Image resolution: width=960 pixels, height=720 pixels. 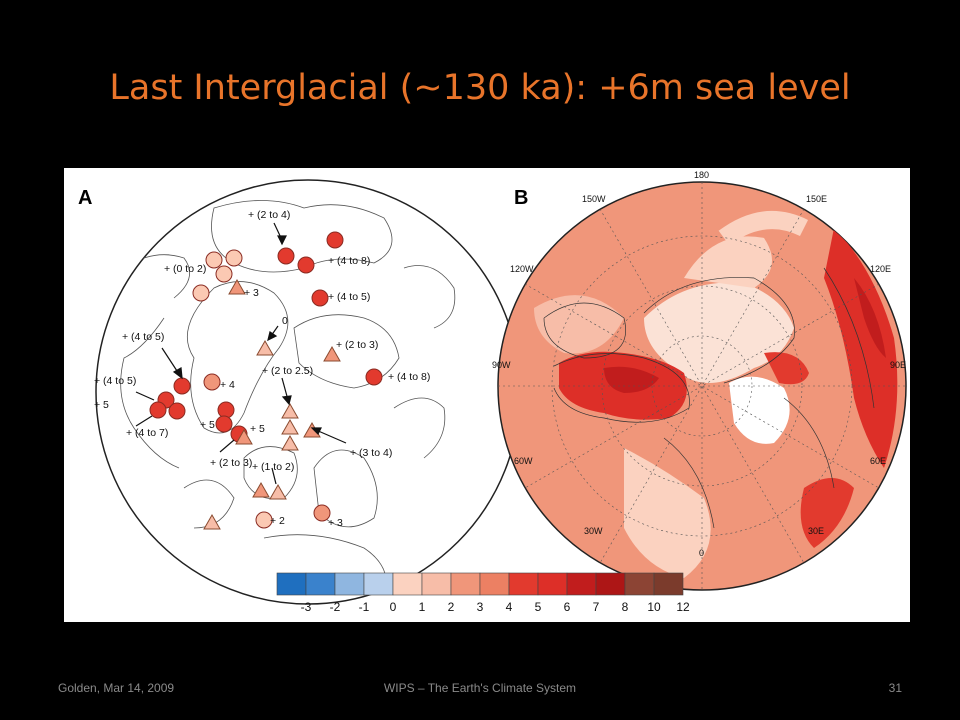 What do you see at coordinates (509, 607) in the screenshot?
I see `colorbar-tick-label: 4` at bounding box center [509, 607].